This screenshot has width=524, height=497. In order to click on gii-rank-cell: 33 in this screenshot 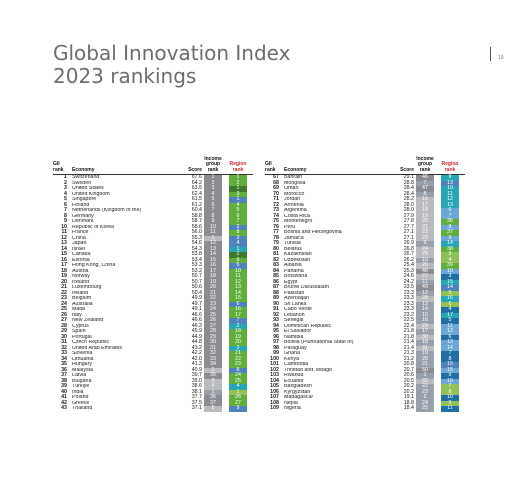, I will do `click(64, 353)`.